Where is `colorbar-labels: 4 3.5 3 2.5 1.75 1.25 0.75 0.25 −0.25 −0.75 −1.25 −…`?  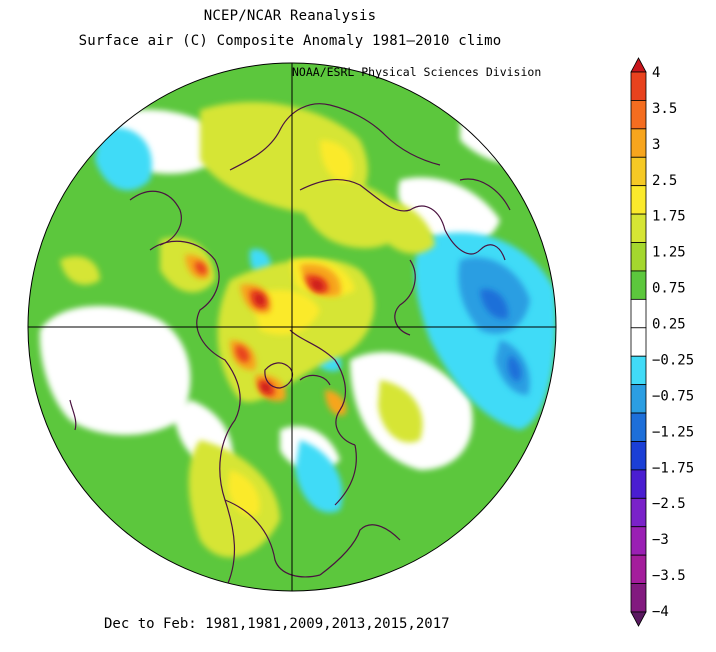 colorbar-labels: 4 3.5 3 2.5 1.75 1.25 0.75 0.25 −0.25 −0.75 −1.25 −… is located at coordinates (673, 342).